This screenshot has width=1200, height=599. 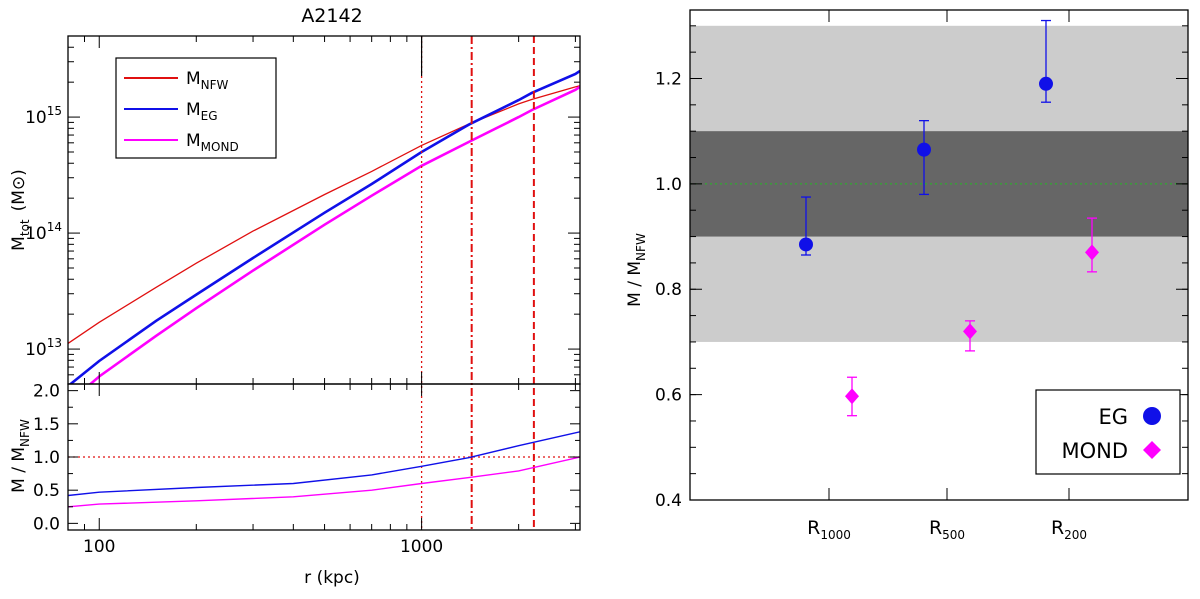 I want to click on ratio-legend-label-eg: EG, so click(x=1113, y=417).